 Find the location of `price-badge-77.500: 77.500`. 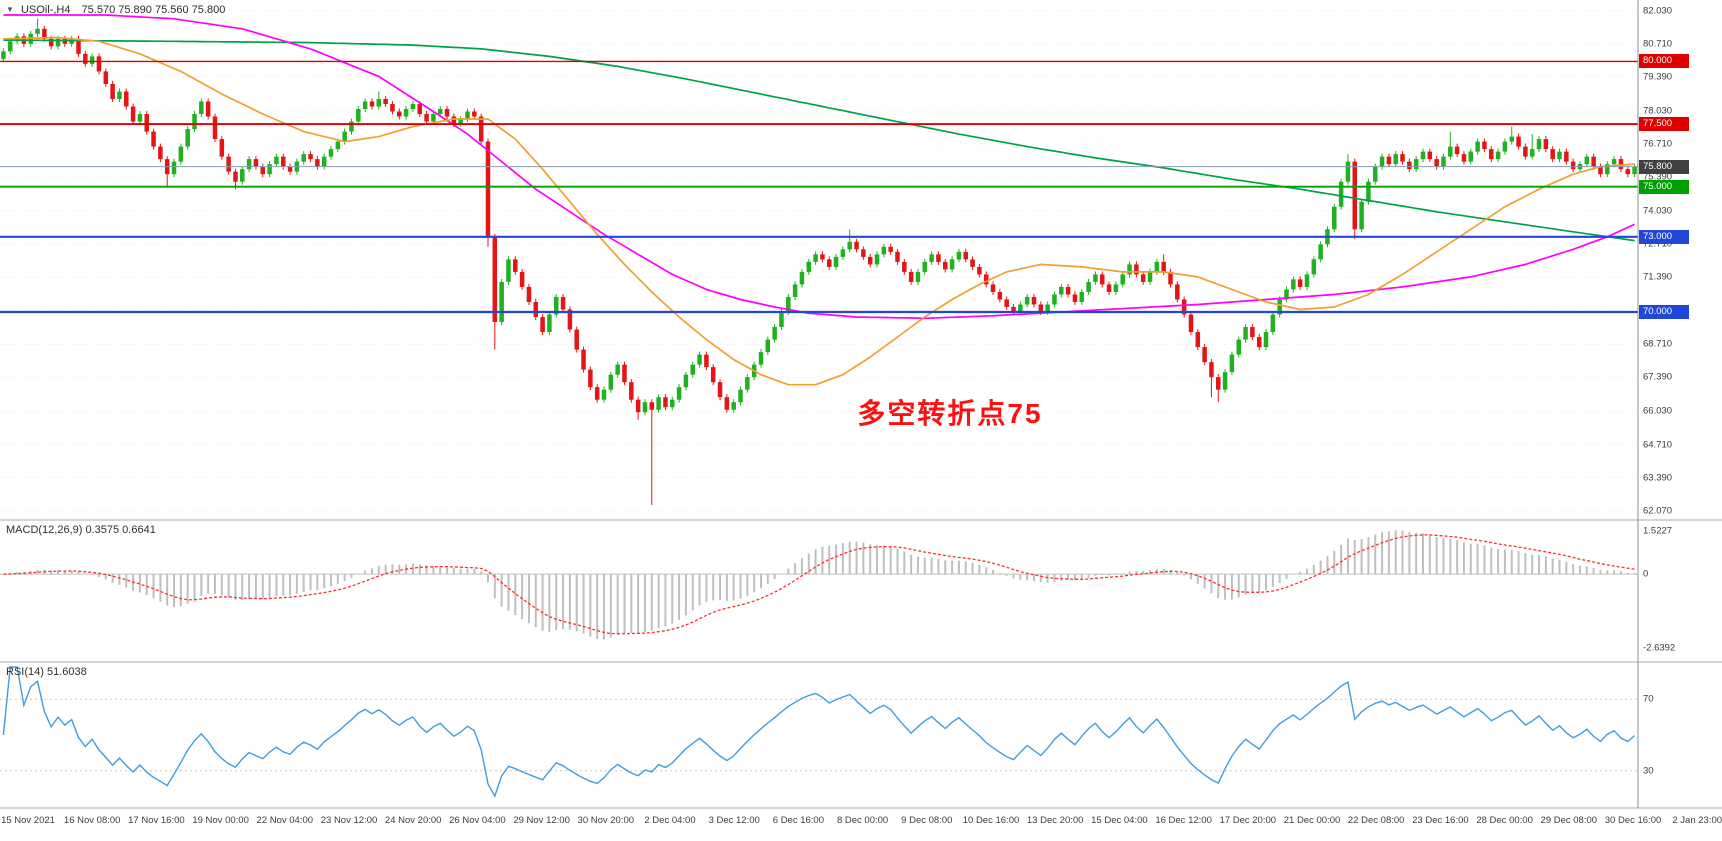

price-badge-77.500: 77.500 is located at coordinates (1664, 124).